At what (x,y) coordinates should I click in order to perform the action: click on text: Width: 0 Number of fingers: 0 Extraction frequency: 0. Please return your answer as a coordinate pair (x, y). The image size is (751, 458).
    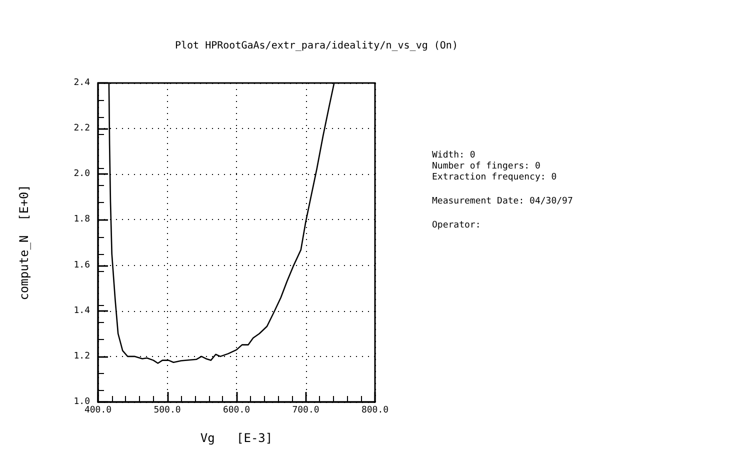
    Looking at the image, I should click on (494, 166).